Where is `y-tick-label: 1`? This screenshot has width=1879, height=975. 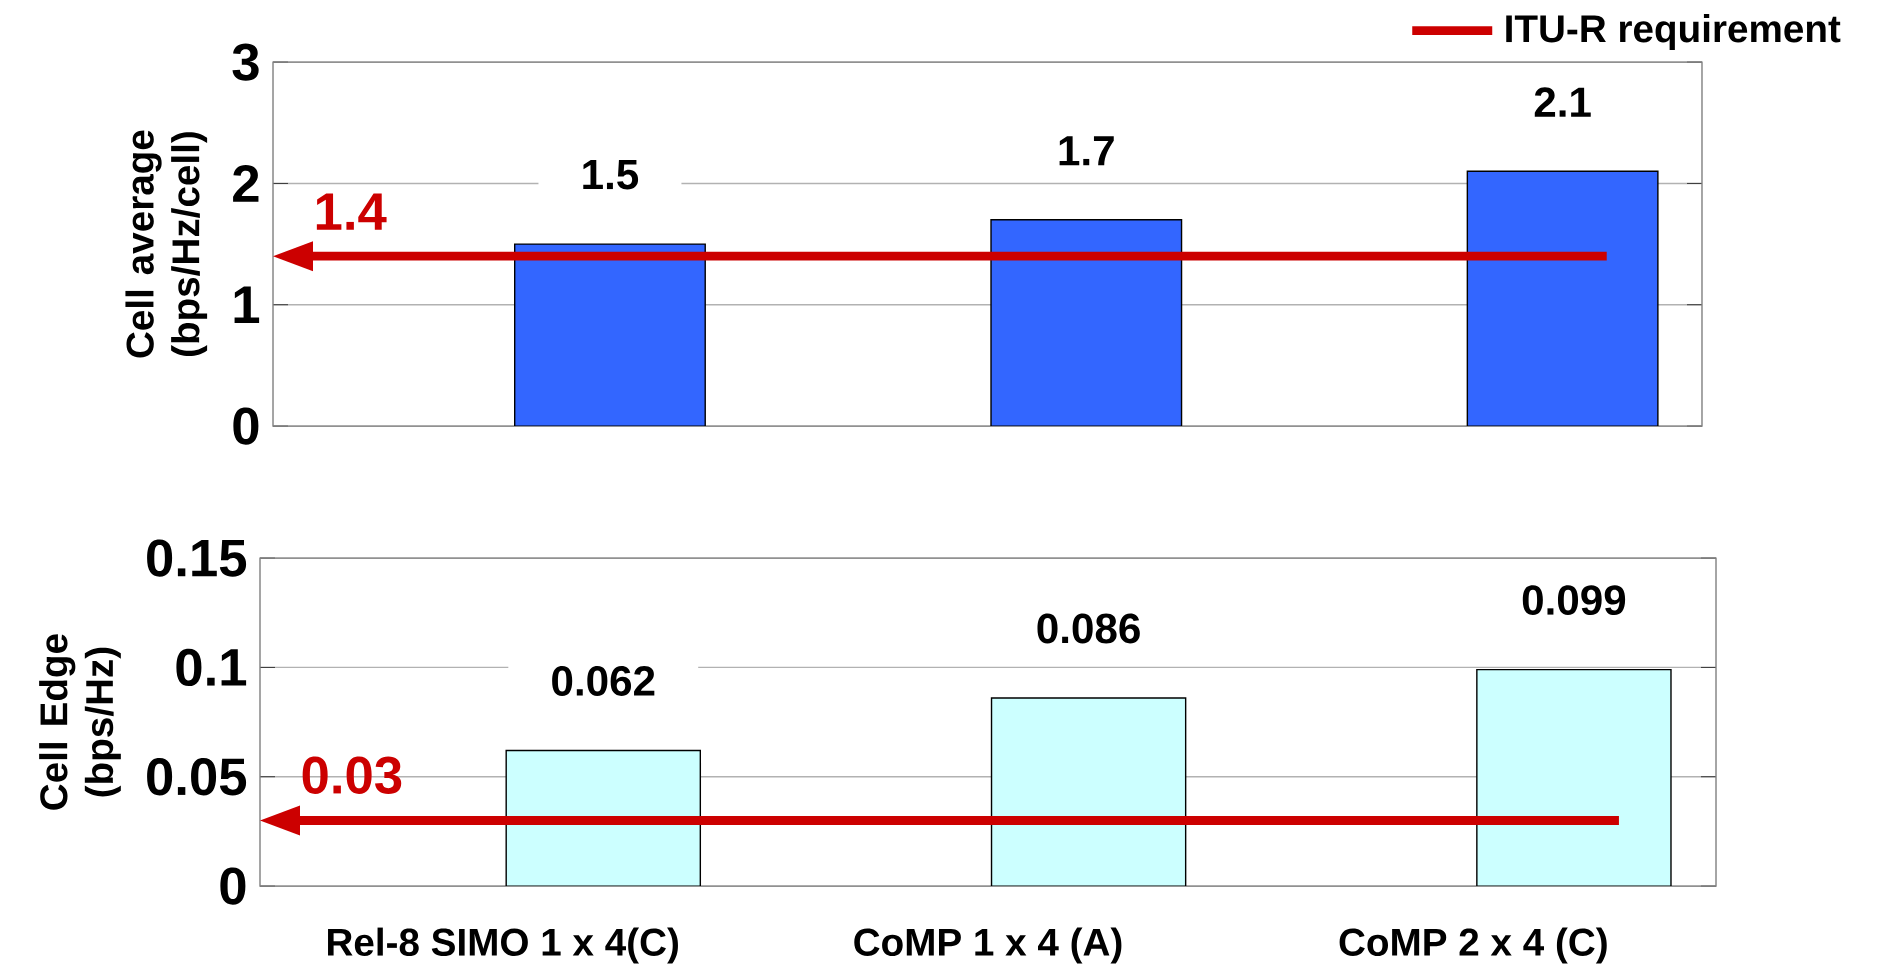
y-tick-label: 1 is located at coordinates (247, 304).